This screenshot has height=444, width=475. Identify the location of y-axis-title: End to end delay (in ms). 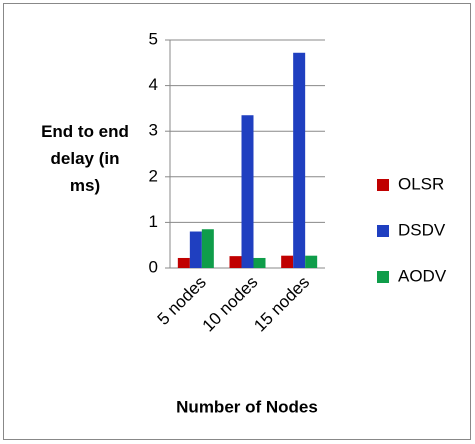
(85, 158).